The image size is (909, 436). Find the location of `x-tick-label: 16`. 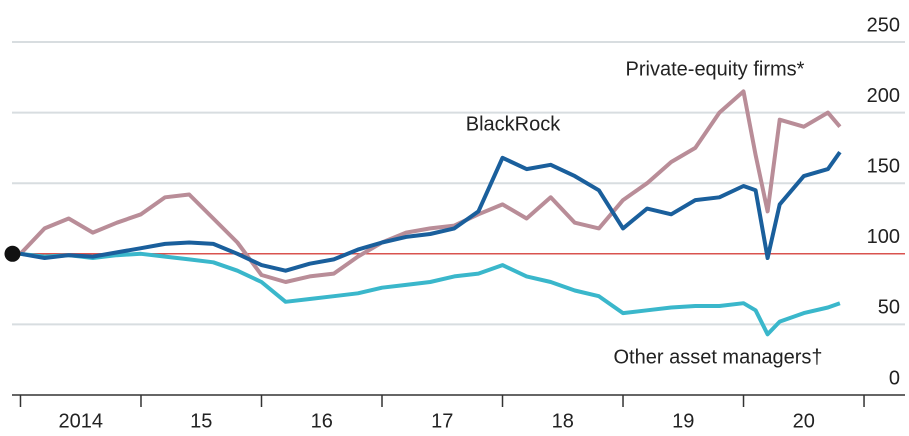

x-tick-label: 16 is located at coordinates (322, 421).